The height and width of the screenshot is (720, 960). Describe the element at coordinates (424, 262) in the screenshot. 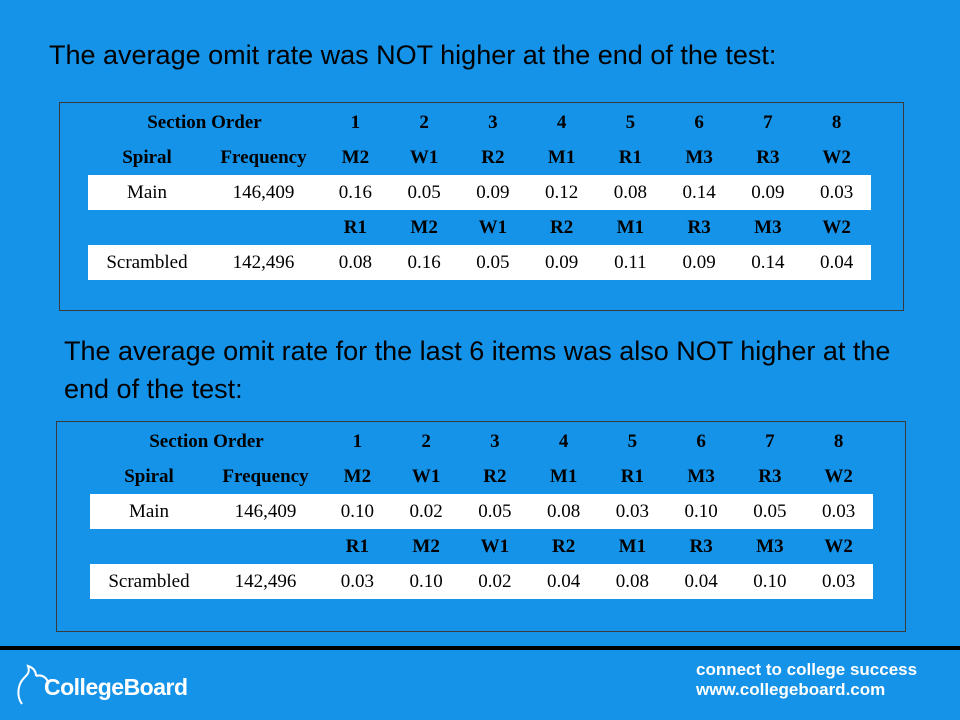

I see `table-cell: 0.16` at that location.